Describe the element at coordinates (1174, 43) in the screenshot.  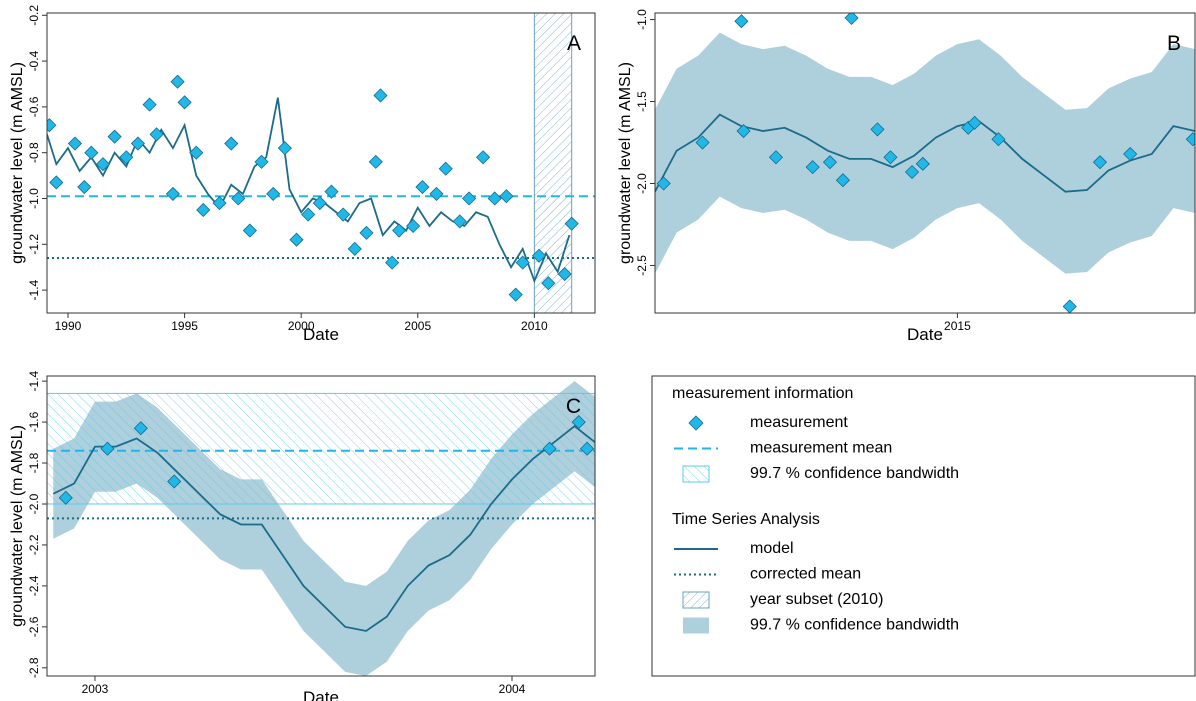
I see `panel-label: B` at that location.